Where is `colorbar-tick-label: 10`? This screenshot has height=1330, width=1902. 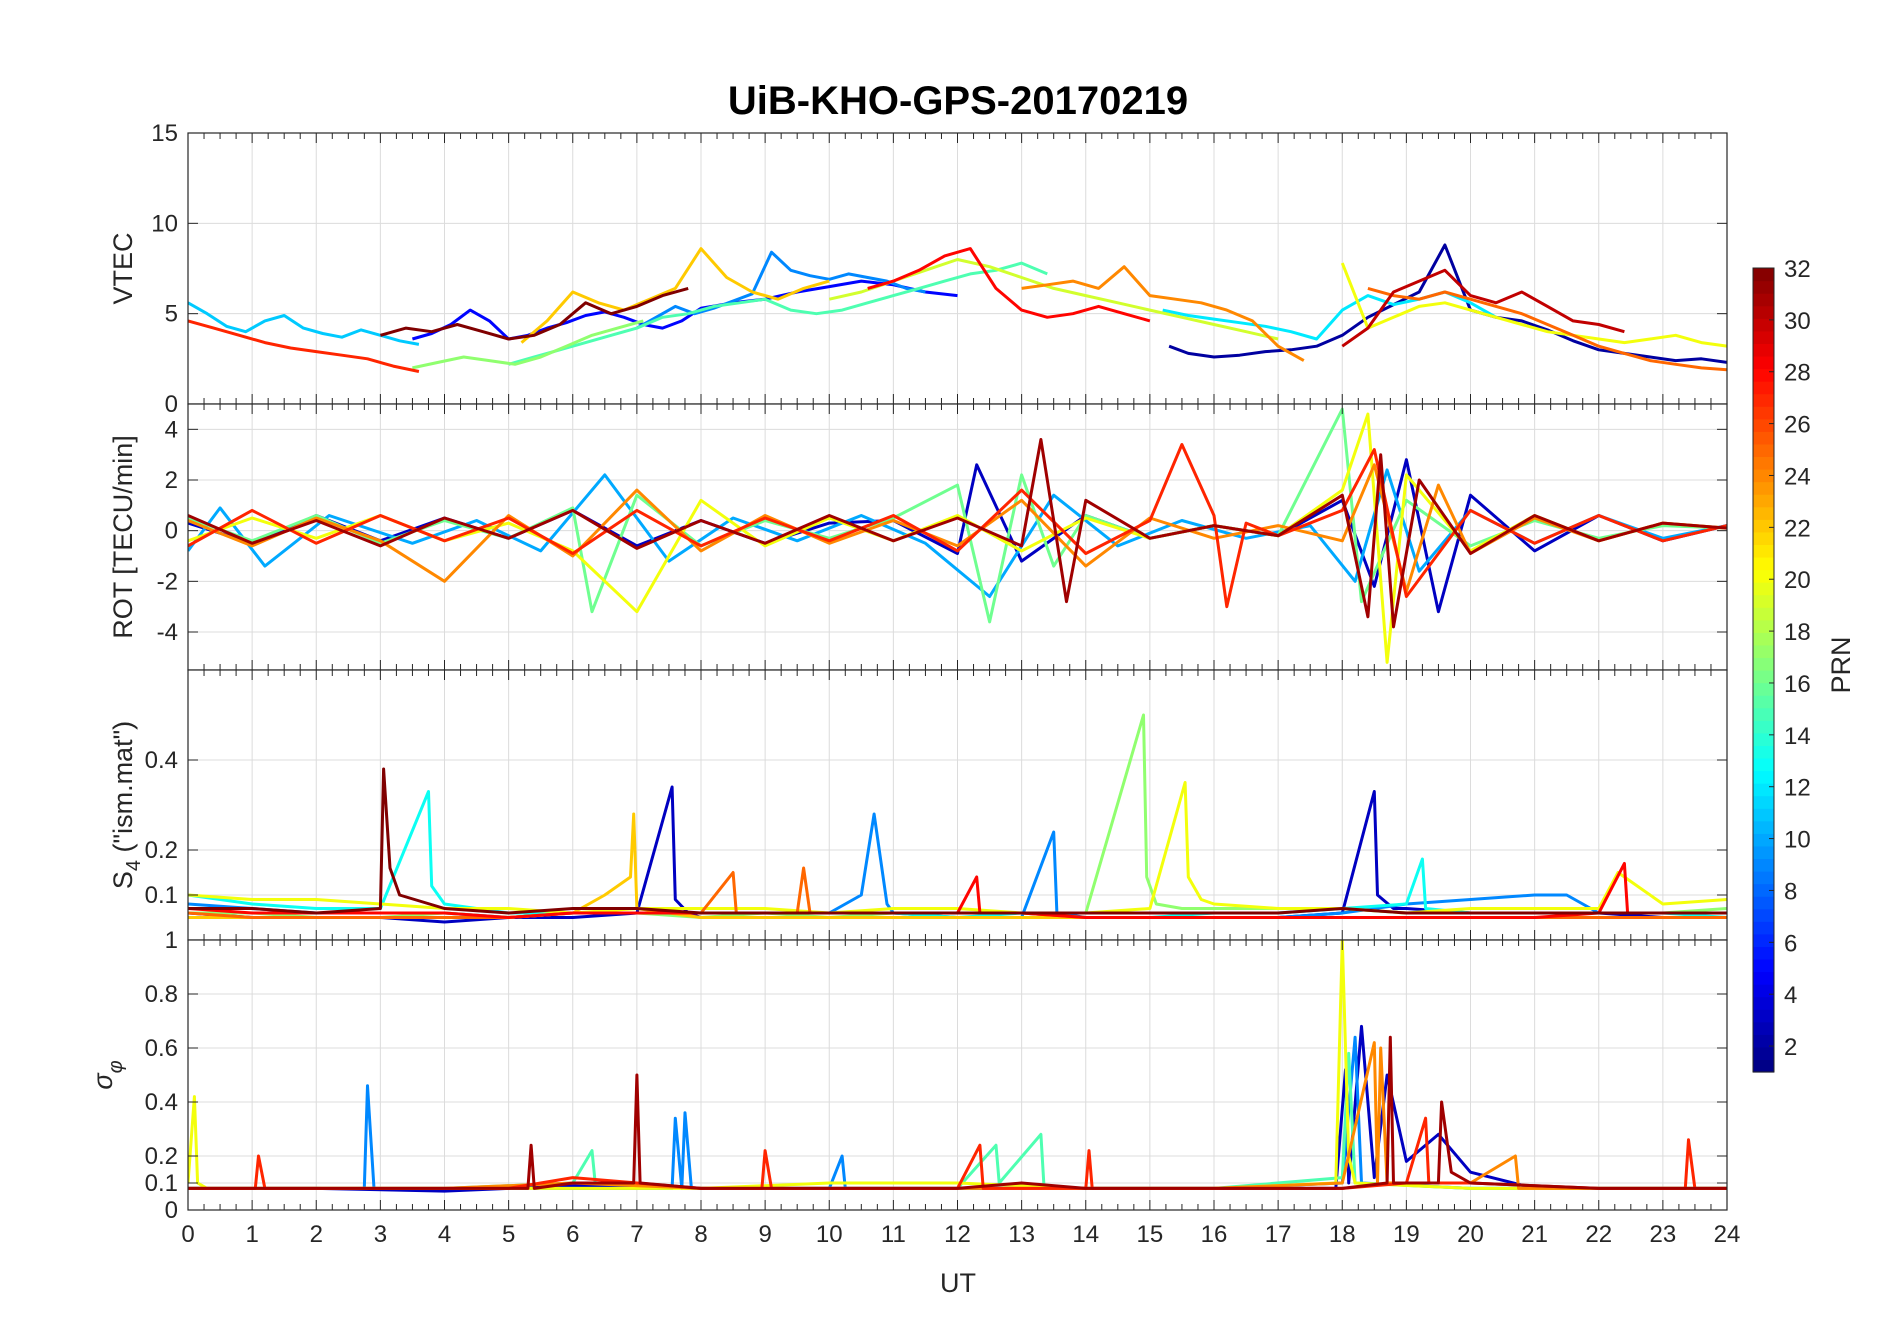
colorbar-tick-label: 10 is located at coordinates (1797, 840).